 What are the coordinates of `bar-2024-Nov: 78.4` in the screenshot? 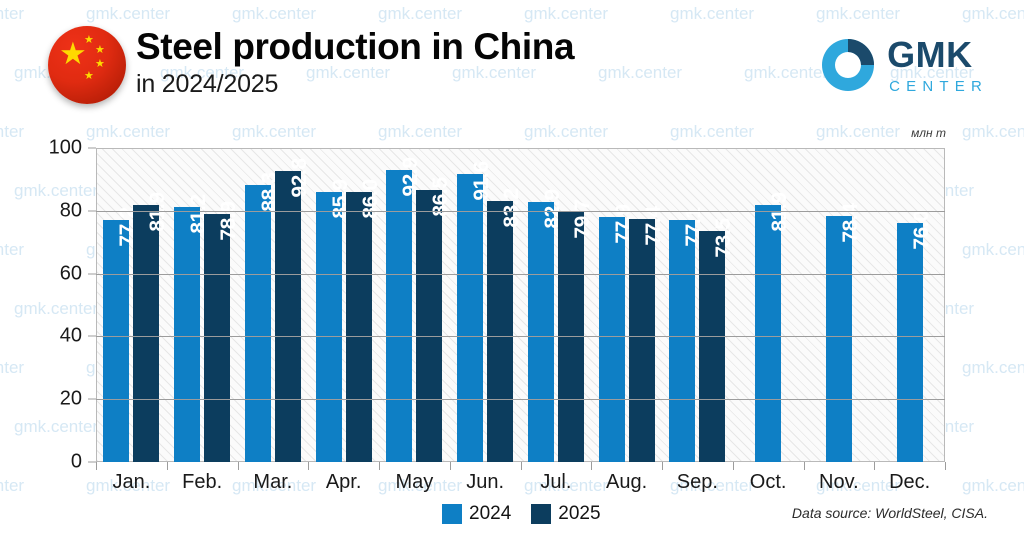 It's located at (843, 332).